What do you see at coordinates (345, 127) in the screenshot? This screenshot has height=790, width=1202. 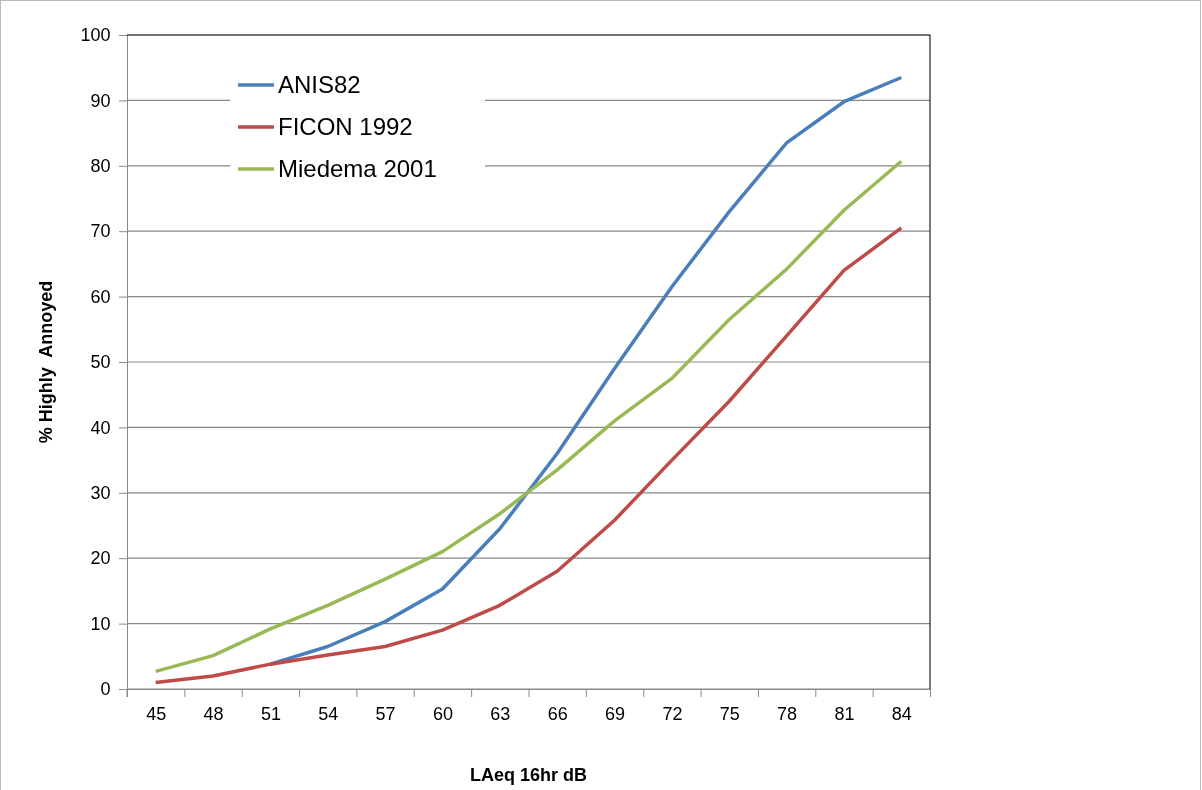 I see `legend-label: FICON 1992` at bounding box center [345, 127].